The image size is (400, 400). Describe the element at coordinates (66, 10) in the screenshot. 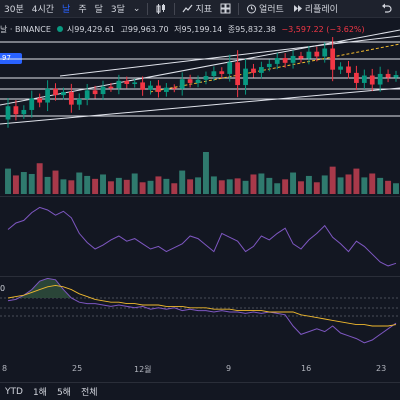

I see `interval-day: 날` at that location.